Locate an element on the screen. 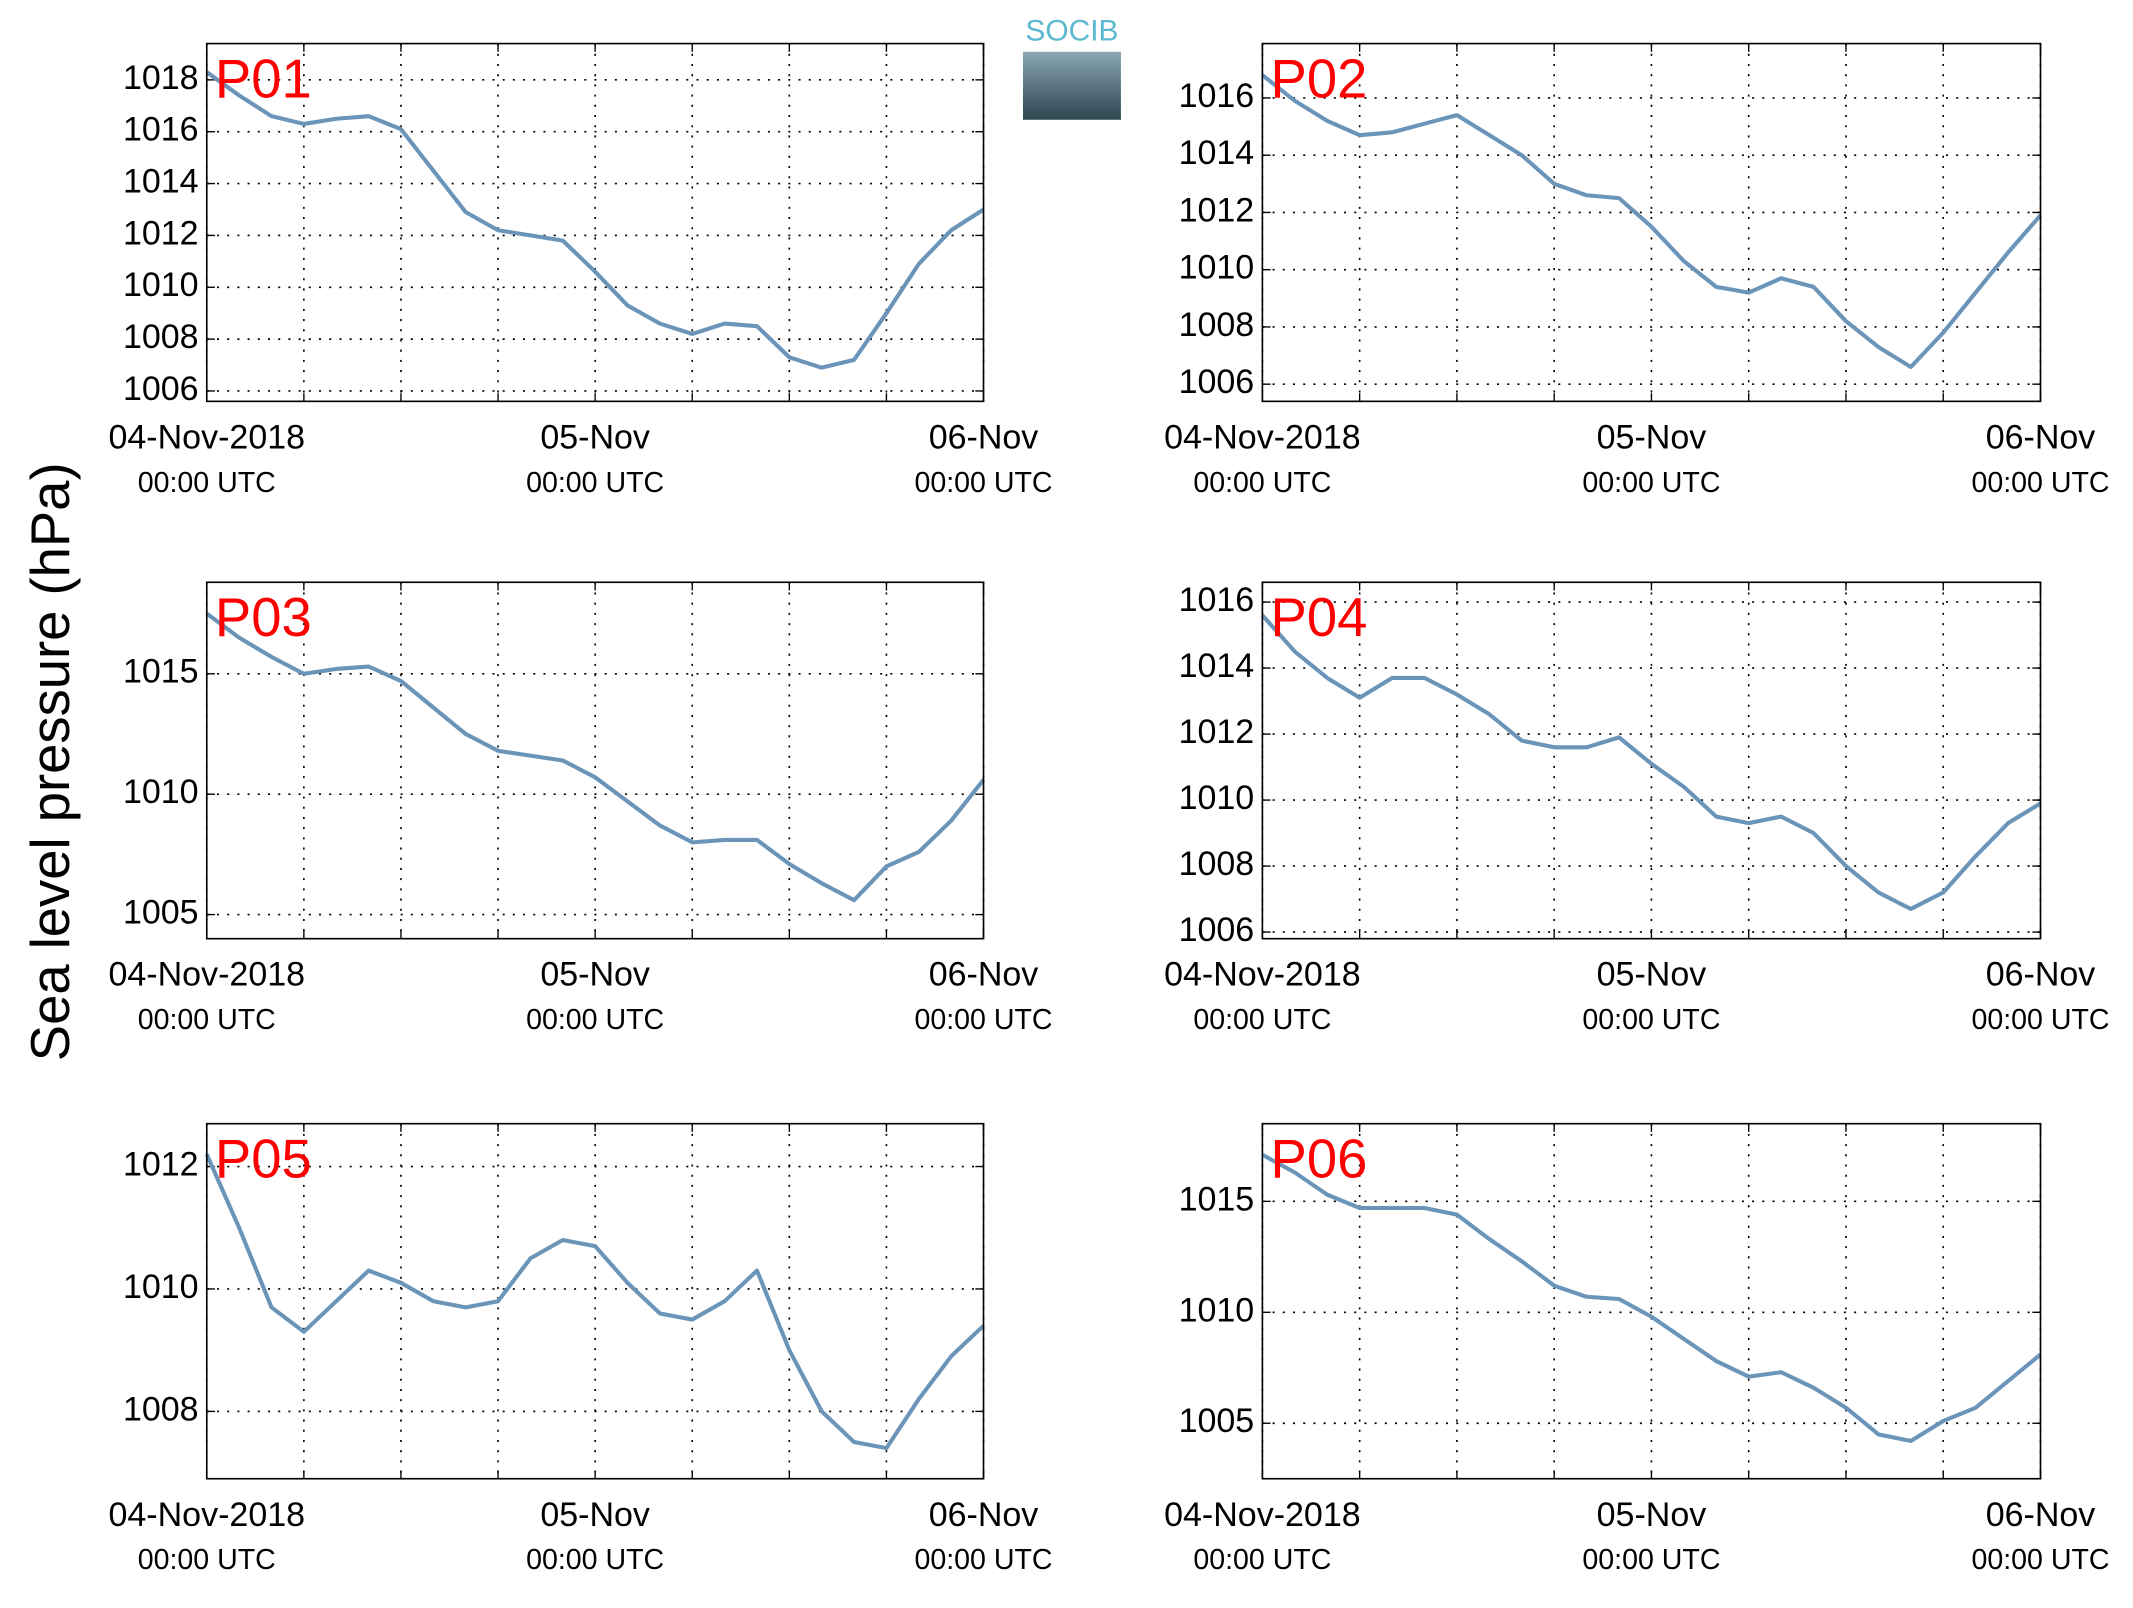  logo-text: SOCIB is located at coordinates (1071, 31).